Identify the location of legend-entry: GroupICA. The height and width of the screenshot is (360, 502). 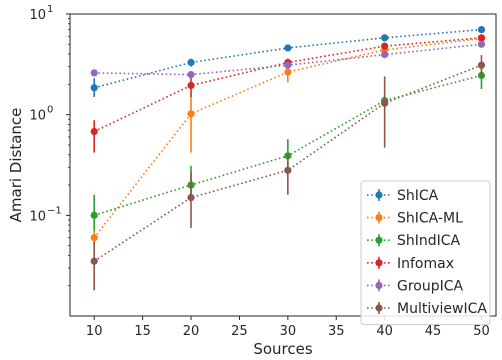
(415, 286).